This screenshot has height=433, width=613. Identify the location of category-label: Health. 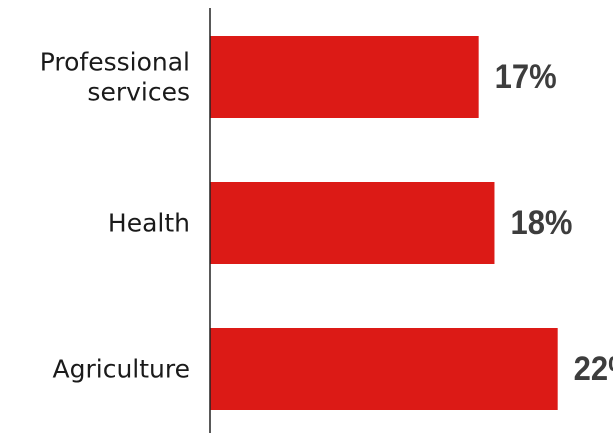
(149, 223).